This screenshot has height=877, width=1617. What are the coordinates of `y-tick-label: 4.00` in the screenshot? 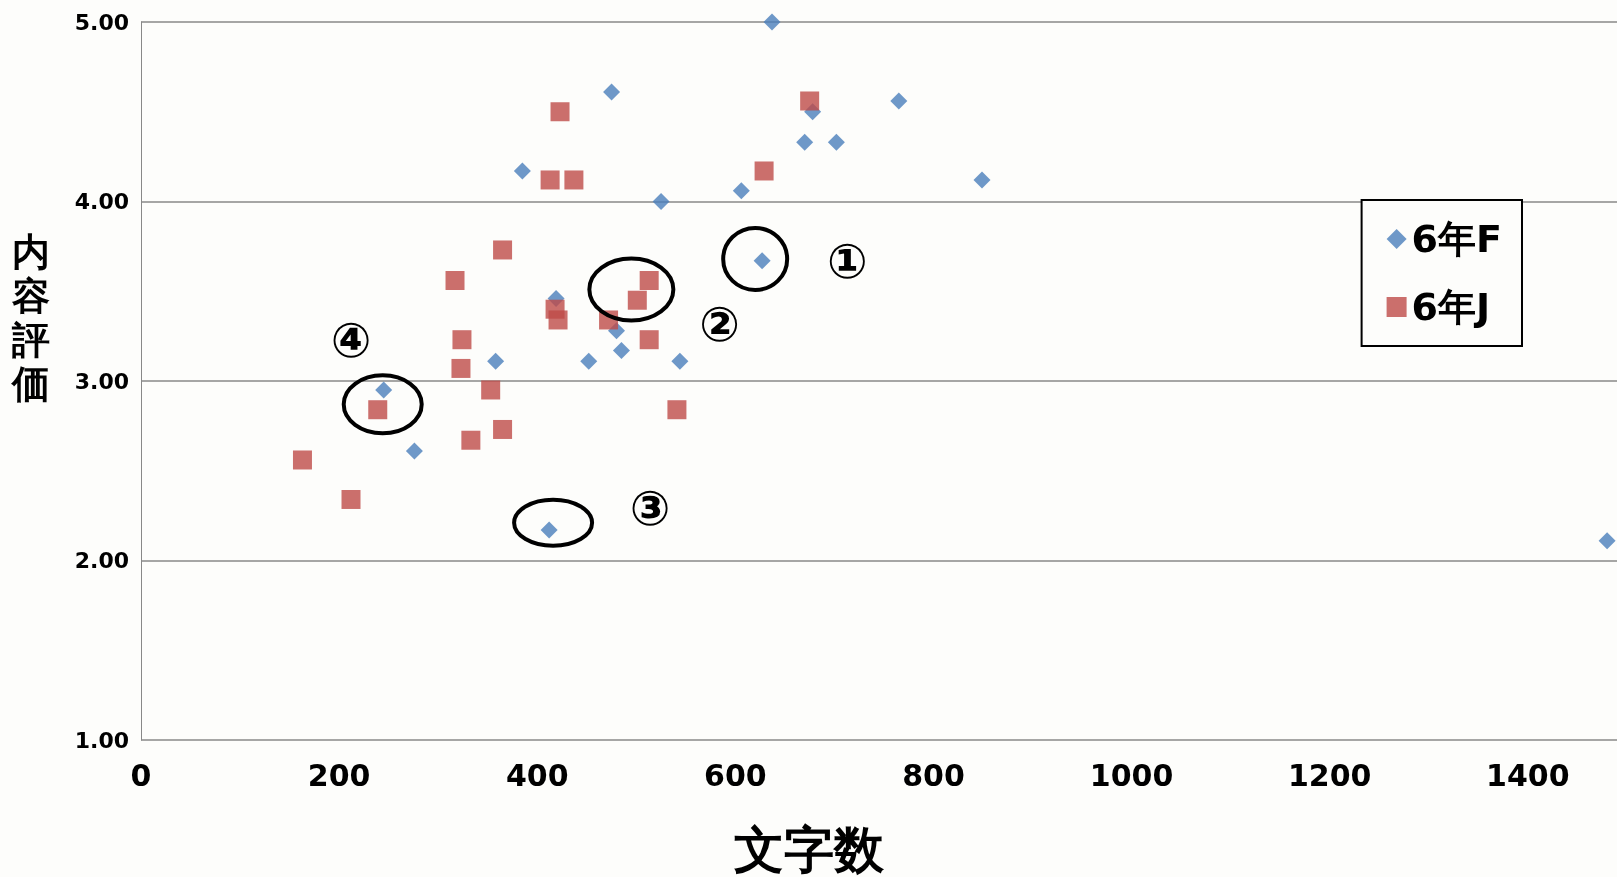 It's located at (101, 201).